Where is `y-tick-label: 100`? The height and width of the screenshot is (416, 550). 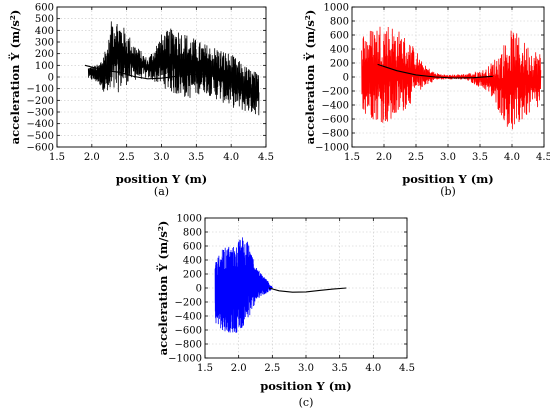 y-tick-label: 100 is located at coordinates (44, 66).